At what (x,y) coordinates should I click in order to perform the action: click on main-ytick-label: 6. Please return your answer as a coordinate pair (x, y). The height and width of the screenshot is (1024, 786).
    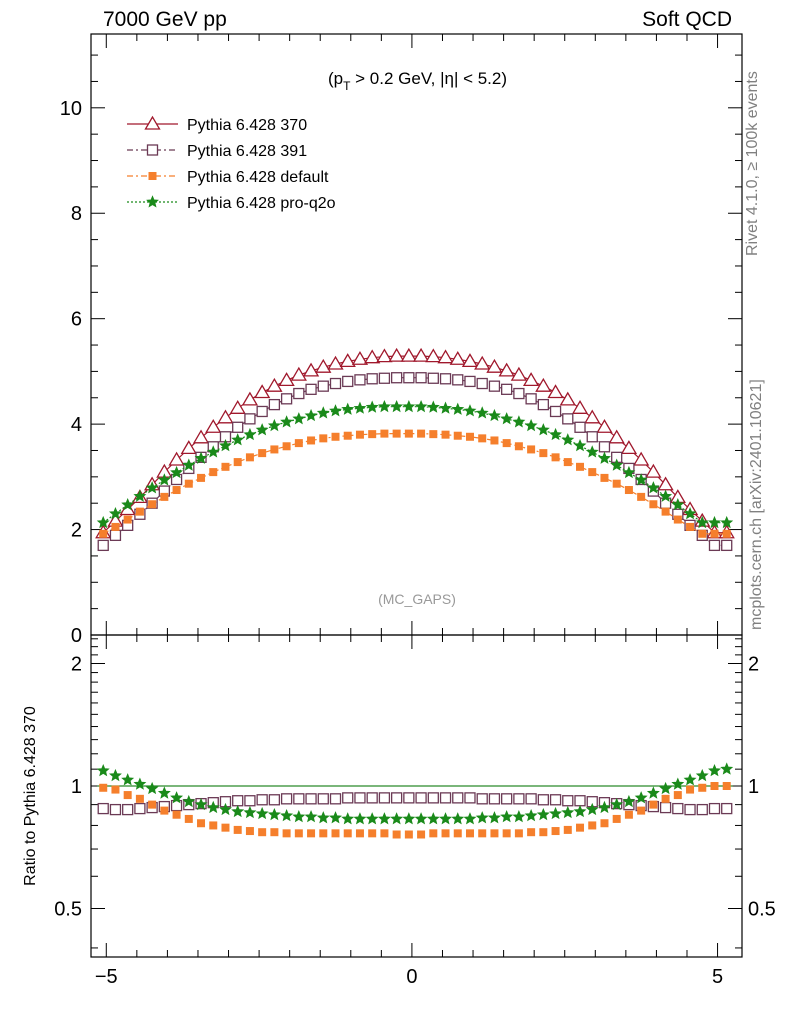
    Looking at the image, I should click on (76, 320).